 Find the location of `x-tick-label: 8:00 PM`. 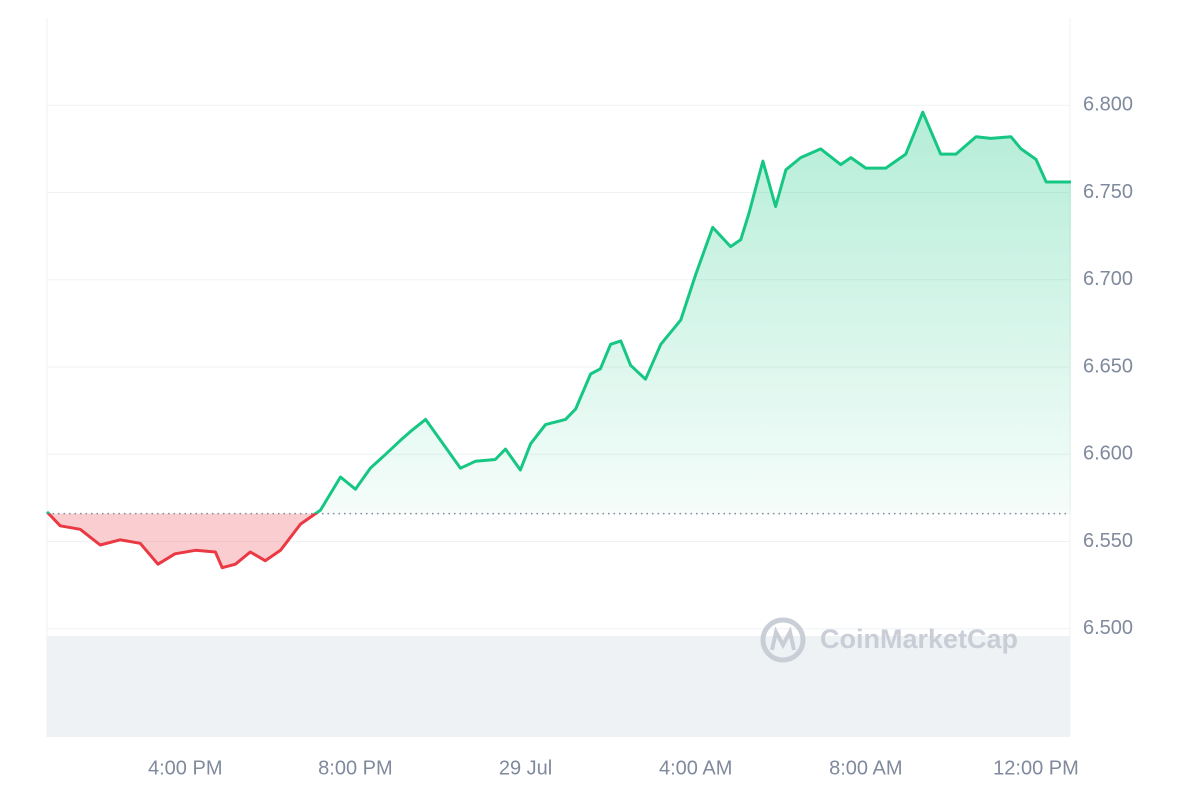

x-tick-label: 8:00 PM is located at coordinates (355, 768).